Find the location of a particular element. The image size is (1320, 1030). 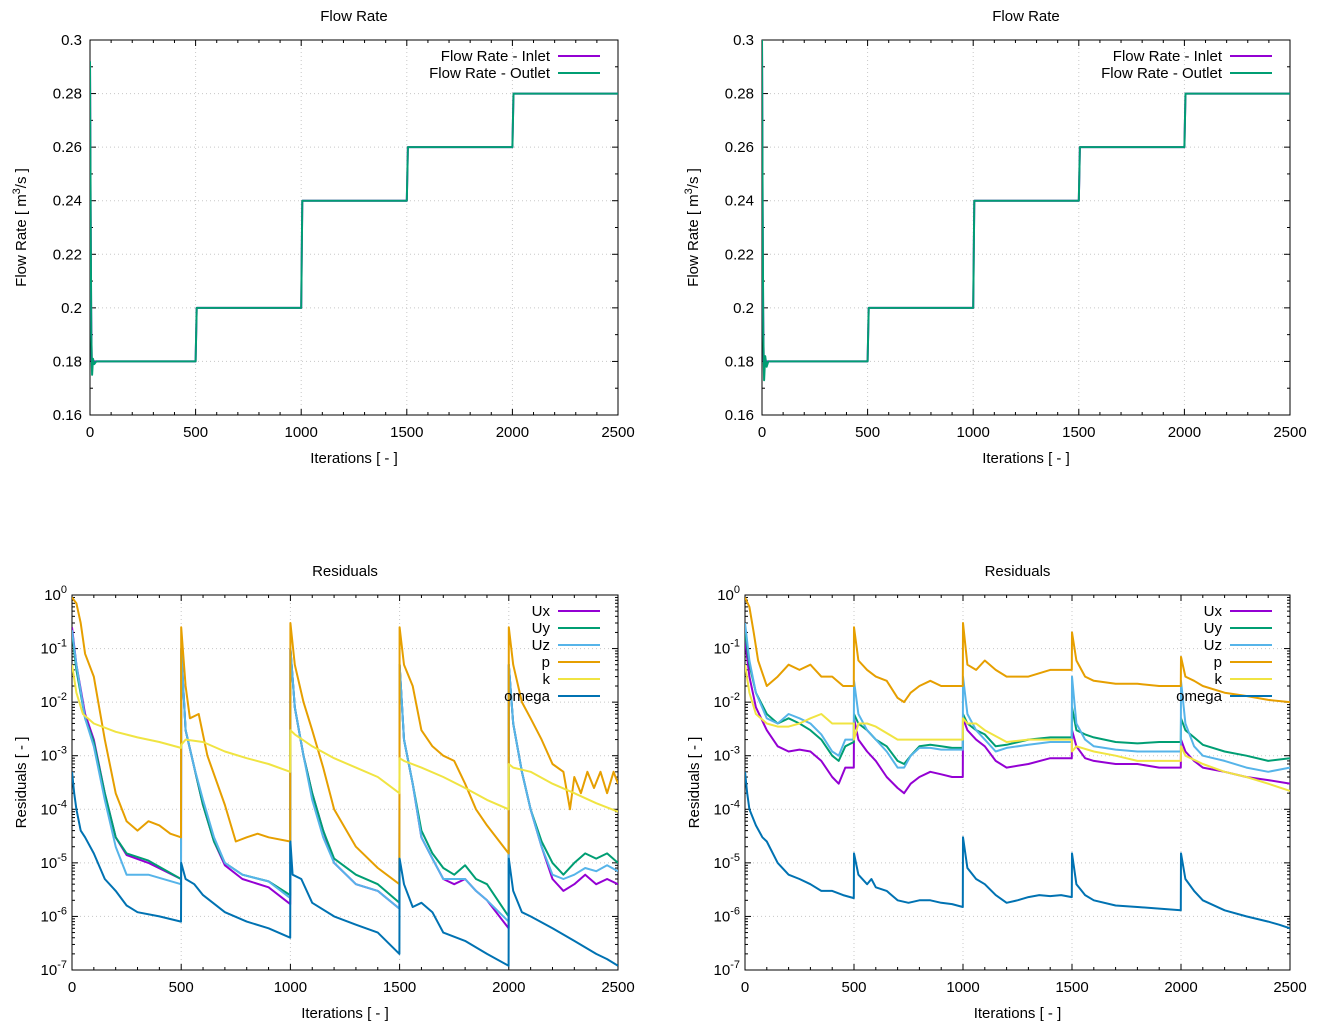

series-line-flow-rate-inlet is located at coordinates (354, 212).